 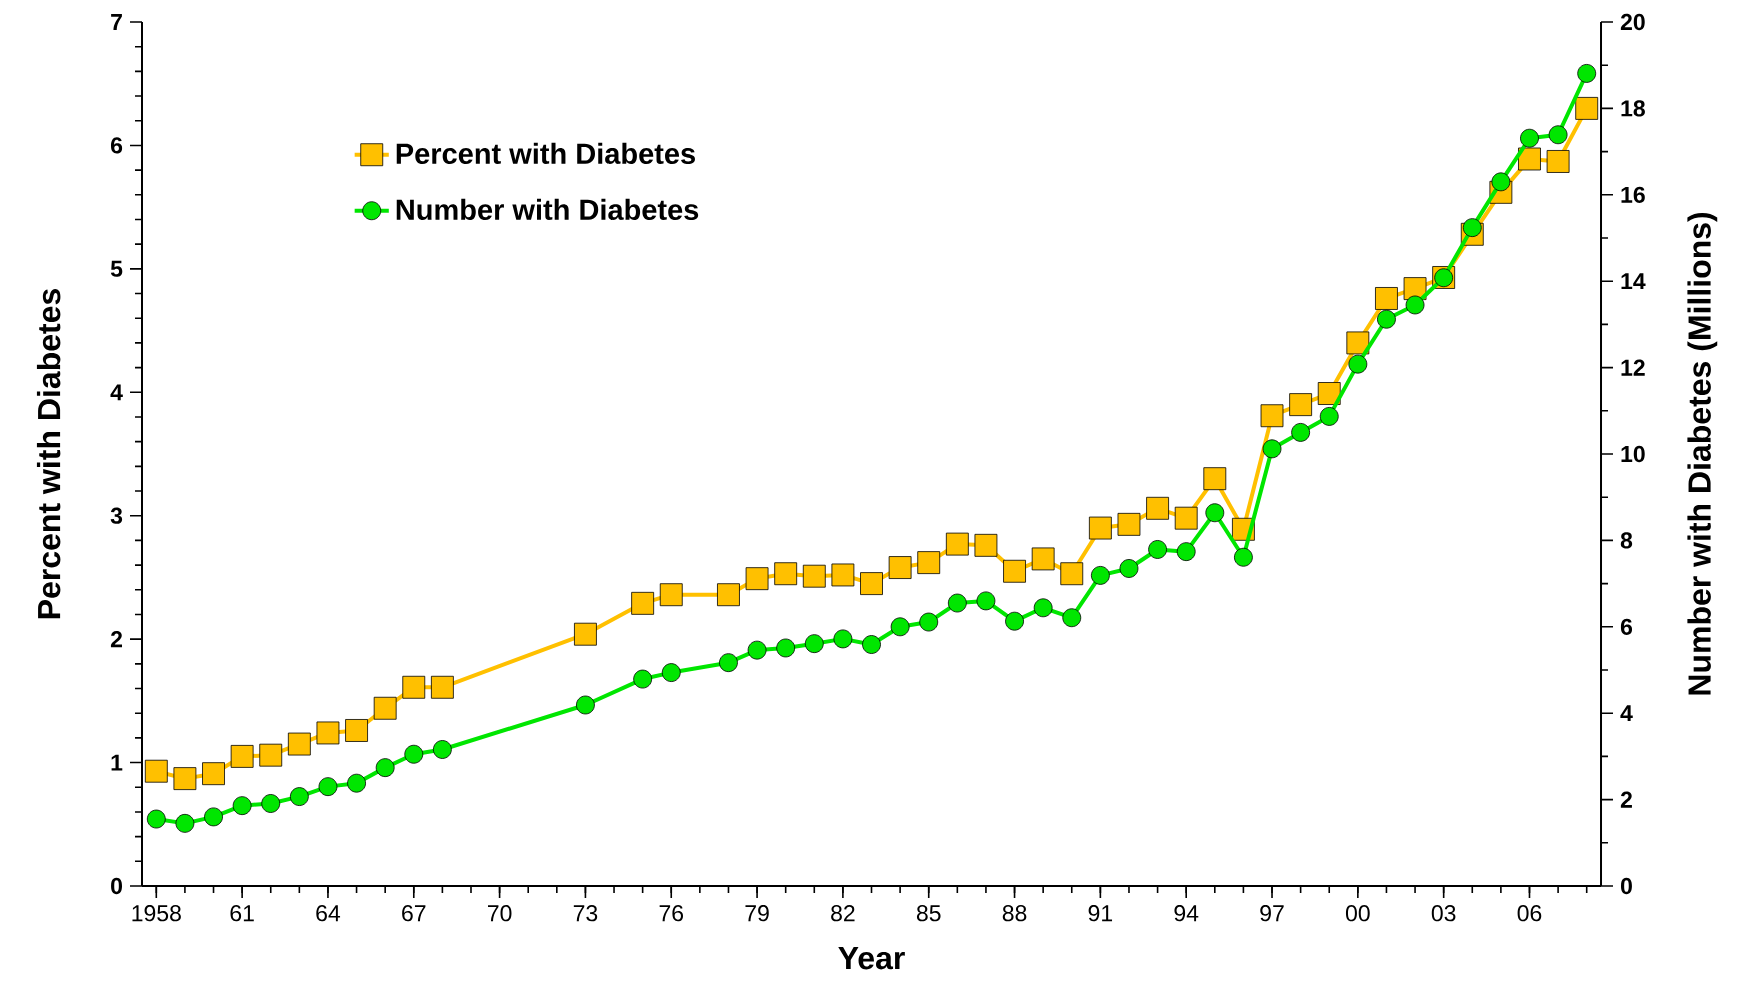 I want to click on x-tick-label: 67, so click(x=414, y=913).